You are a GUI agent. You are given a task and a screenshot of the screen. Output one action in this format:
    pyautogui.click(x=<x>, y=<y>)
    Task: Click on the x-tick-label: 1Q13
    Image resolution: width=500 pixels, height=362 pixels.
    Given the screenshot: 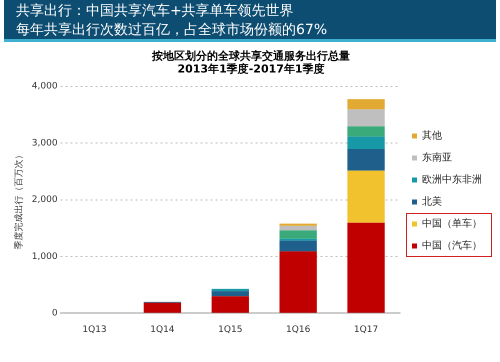 What is the action you would take?
    pyautogui.click(x=94, y=329)
    